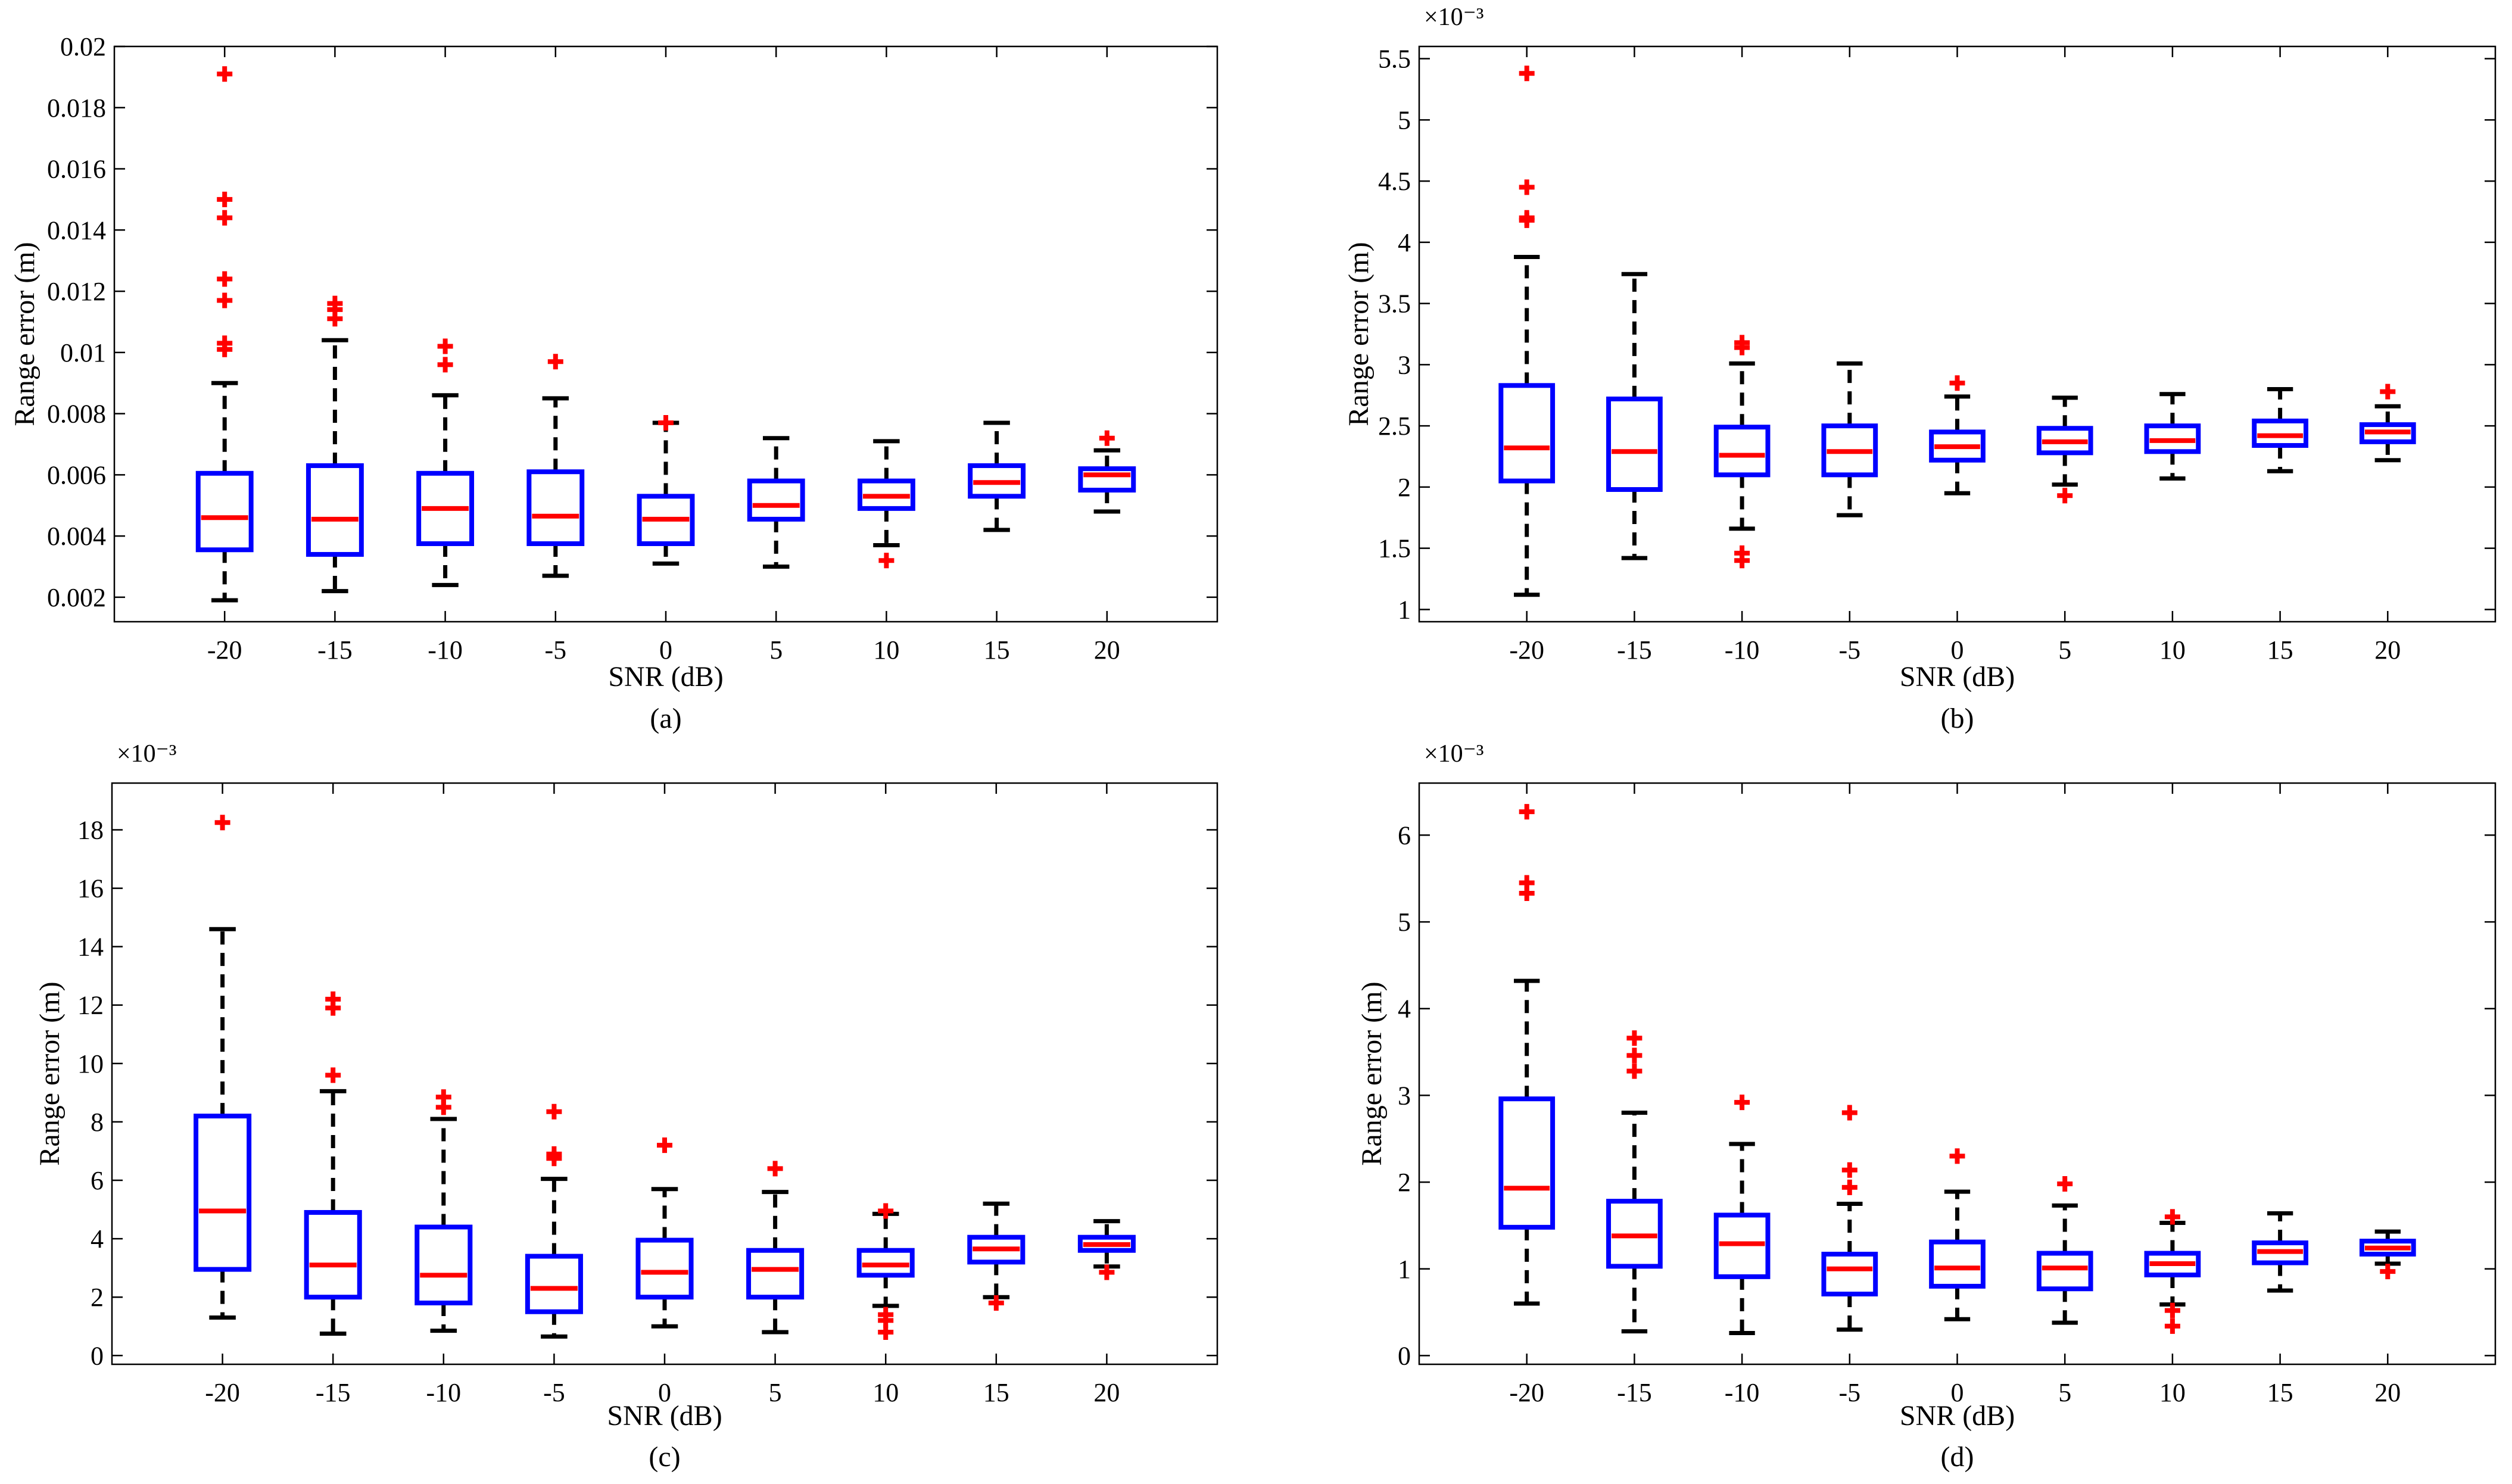  Describe the element at coordinates (76, 597) in the screenshot. I see `y-tick-label: 0.002` at that location.